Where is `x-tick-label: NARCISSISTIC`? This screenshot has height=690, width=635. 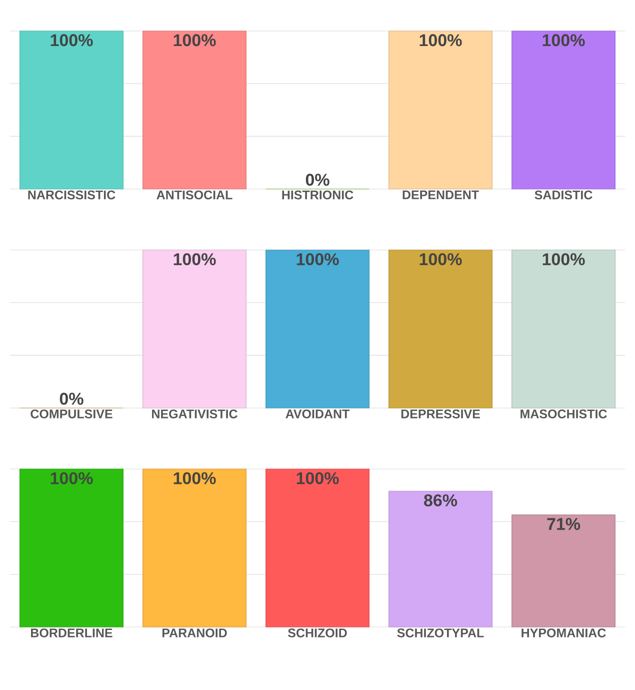 x-tick-label: NARCISSISTIC is located at coordinates (72, 195).